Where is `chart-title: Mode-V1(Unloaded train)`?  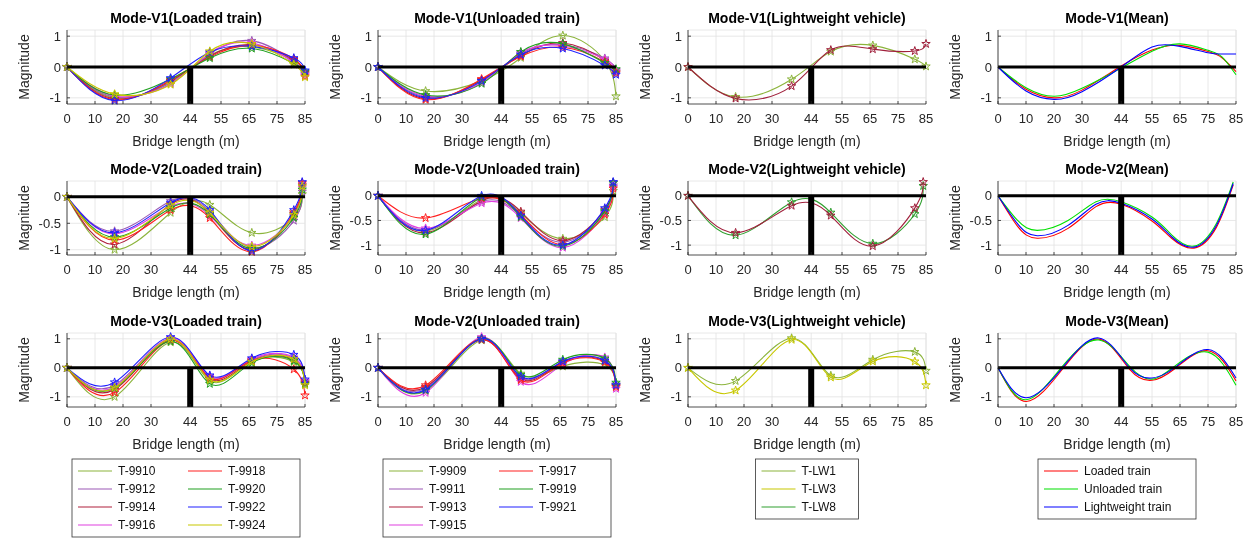 chart-title: Mode-V1(Unloaded train) is located at coordinates (497, 18).